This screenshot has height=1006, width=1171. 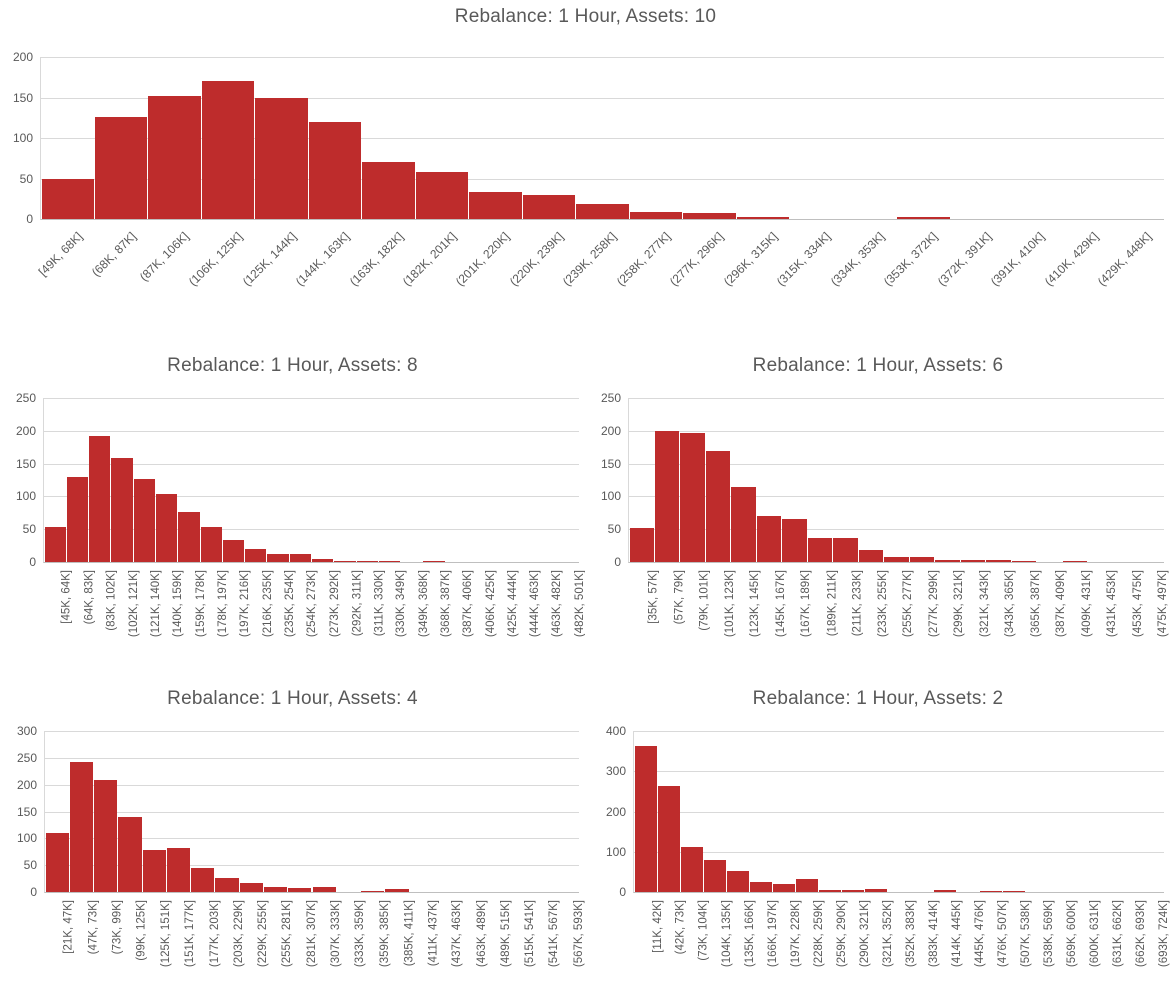 I want to click on x-axis-label-cell: (277K, 299K], so click(x=924, y=621).